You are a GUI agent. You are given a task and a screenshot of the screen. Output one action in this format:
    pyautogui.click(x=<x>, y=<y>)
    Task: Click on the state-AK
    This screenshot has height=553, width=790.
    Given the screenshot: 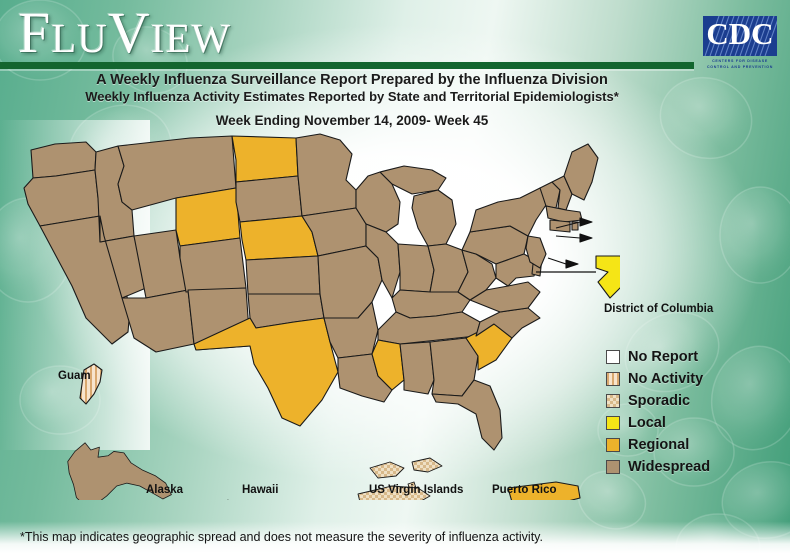 What is the action you would take?
    pyautogui.click(x=119, y=471)
    